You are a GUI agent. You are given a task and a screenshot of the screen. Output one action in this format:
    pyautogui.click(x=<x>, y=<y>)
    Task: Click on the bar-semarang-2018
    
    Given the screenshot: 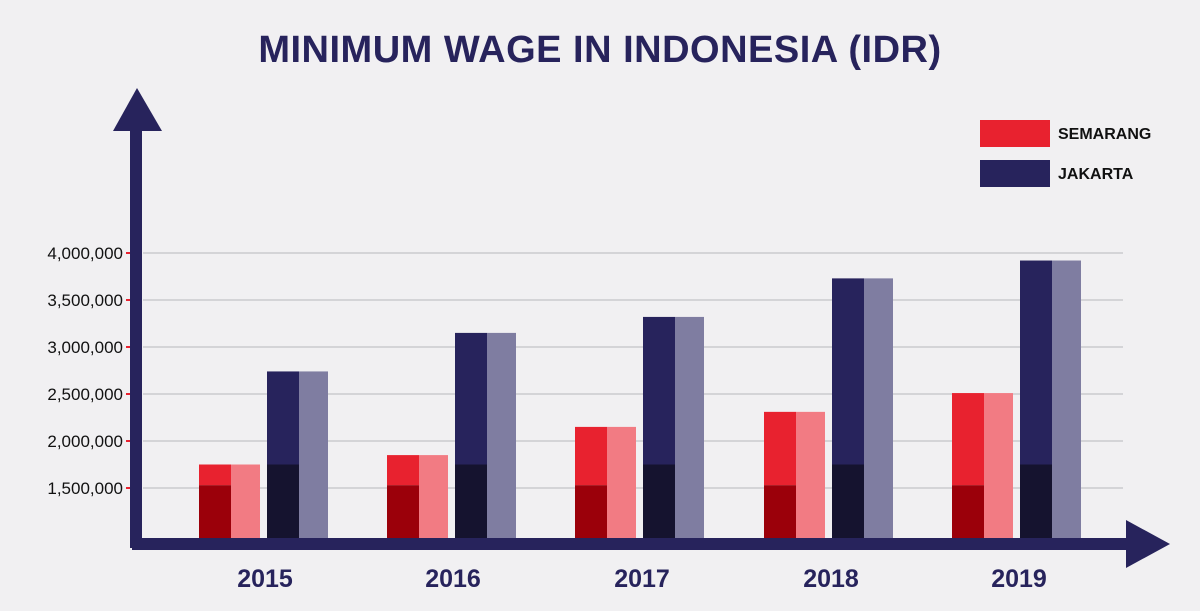 What is the action you would take?
    pyautogui.click(x=794, y=477)
    